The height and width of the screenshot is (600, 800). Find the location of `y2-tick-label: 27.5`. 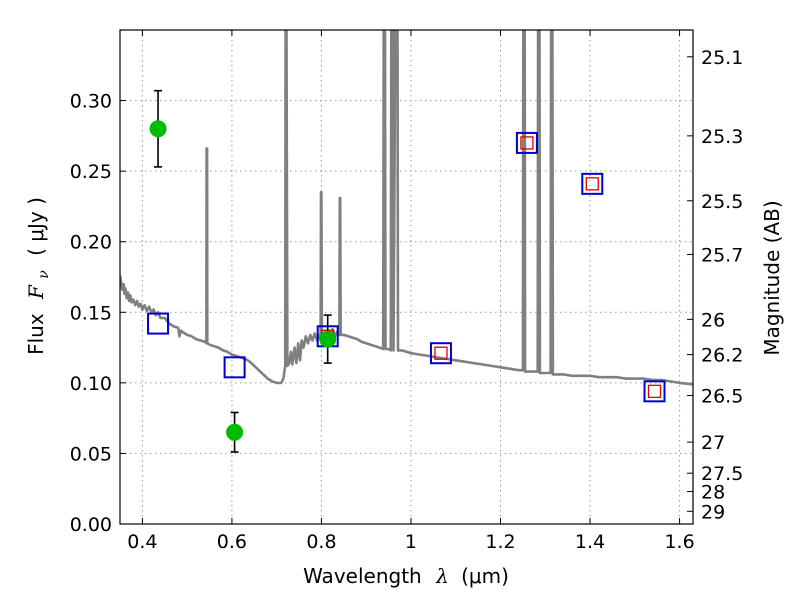

y2-tick-label: 27.5 is located at coordinates (722, 474).